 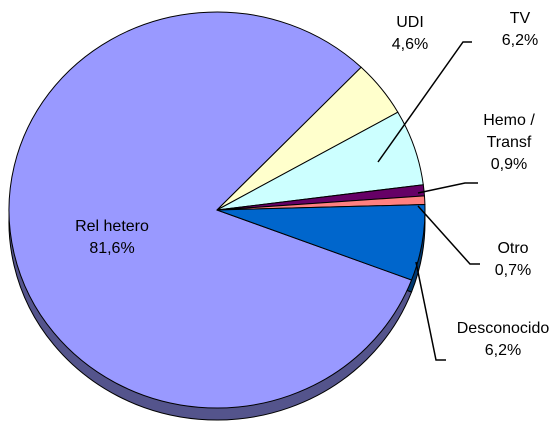 I want to click on label-name: Otro, so click(x=513, y=248).